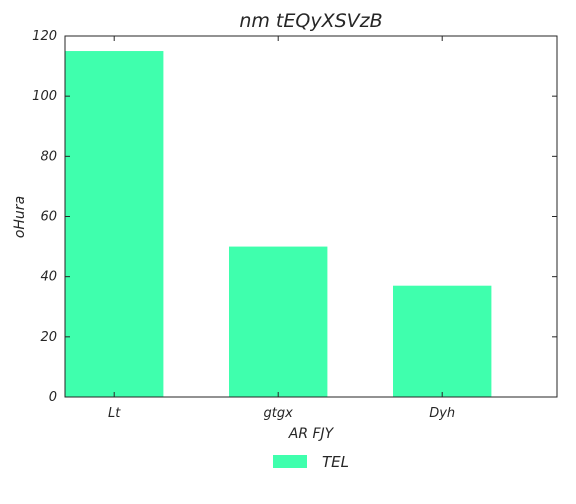 This screenshot has height=504, width=576. What do you see at coordinates (442, 341) in the screenshot?
I see `bar-dyh` at bounding box center [442, 341].